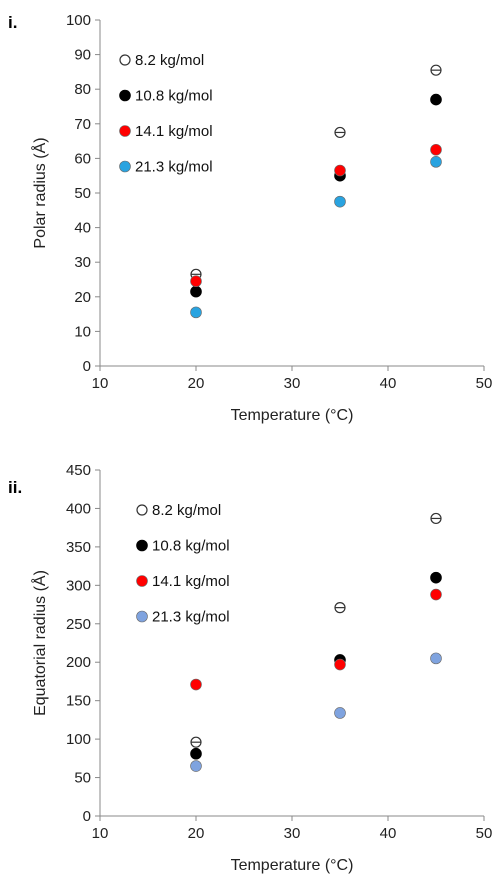 The image size is (495, 878). Describe the element at coordinates (12, 22) in the screenshot. I see `panel-label: i.` at that location.